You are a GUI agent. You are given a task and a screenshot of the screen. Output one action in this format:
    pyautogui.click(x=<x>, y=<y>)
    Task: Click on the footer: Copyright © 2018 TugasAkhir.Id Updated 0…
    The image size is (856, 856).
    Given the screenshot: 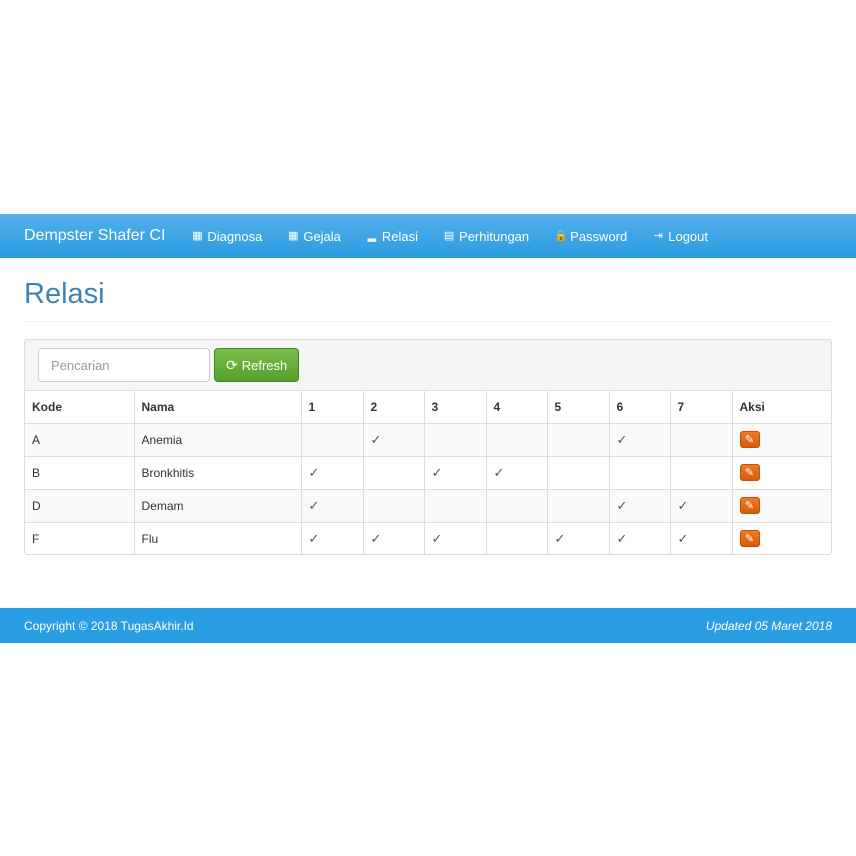 What is the action you would take?
    pyautogui.click(x=428, y=625)
    